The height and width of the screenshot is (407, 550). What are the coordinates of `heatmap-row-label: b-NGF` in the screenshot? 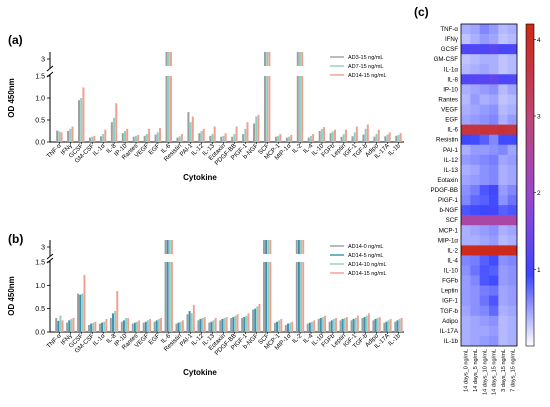 It's located at (448, 210).